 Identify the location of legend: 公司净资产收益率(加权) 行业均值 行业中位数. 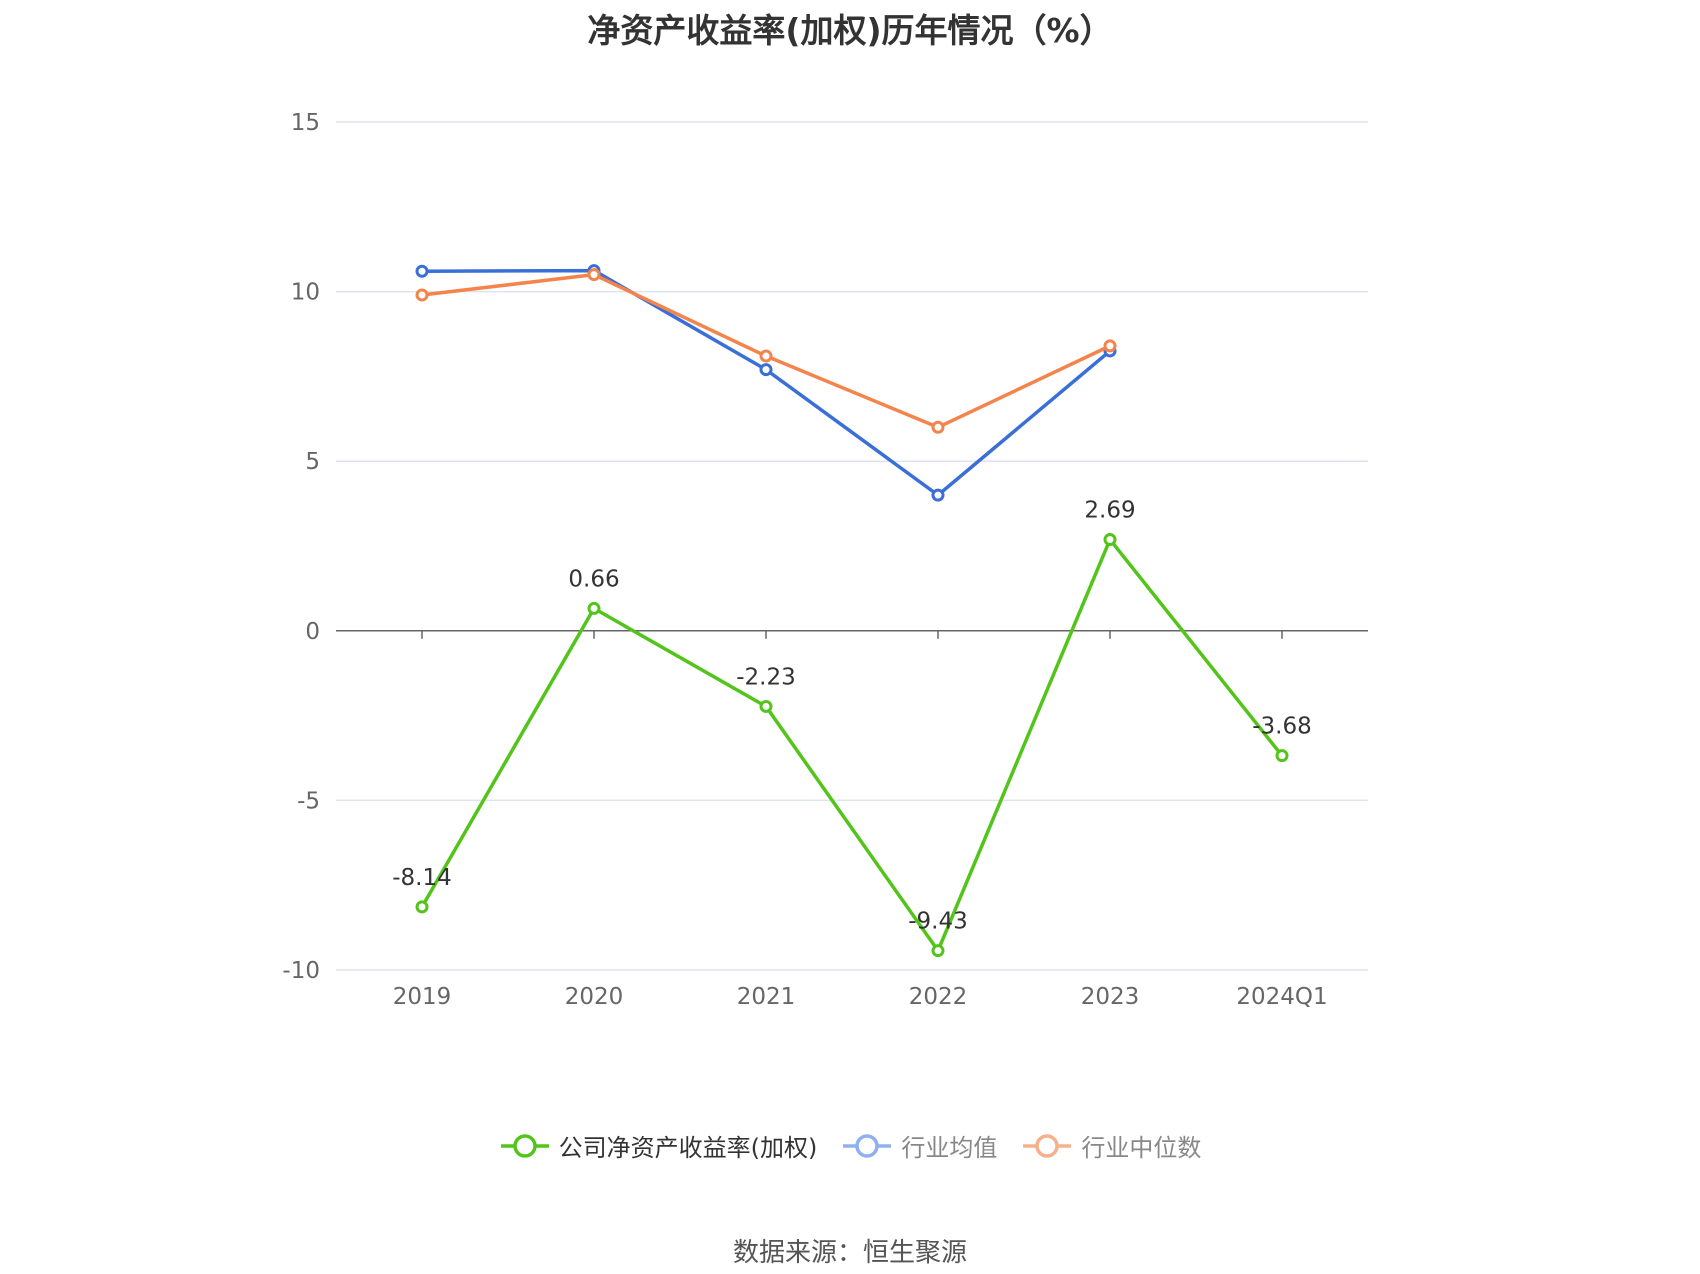
(850, 1145).